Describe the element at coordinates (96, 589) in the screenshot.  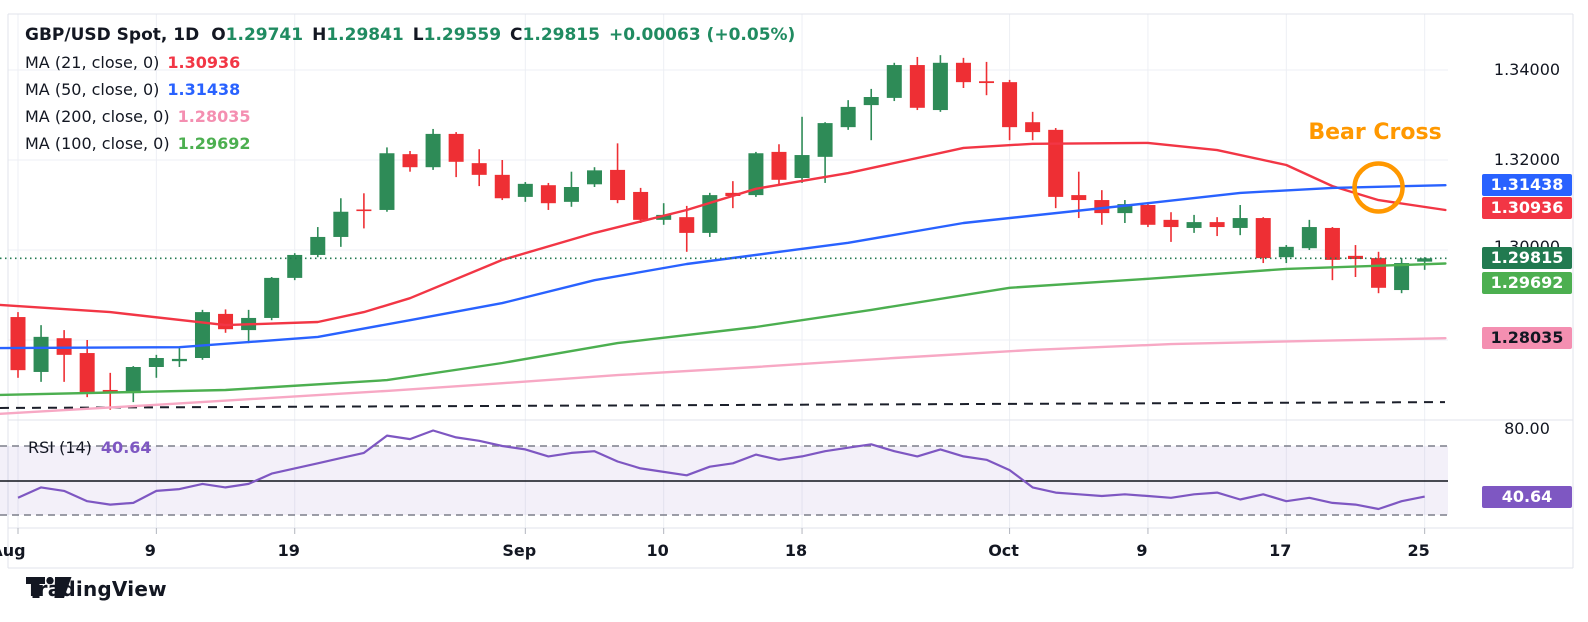
I see `tradingview-attribution: TradingView` at that location.